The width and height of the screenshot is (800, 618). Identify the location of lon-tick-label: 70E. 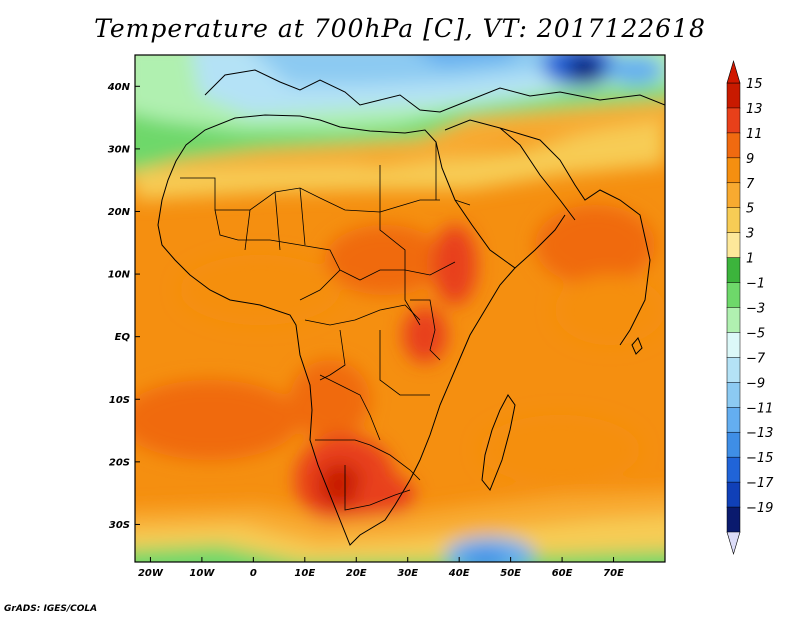
(613, 573).